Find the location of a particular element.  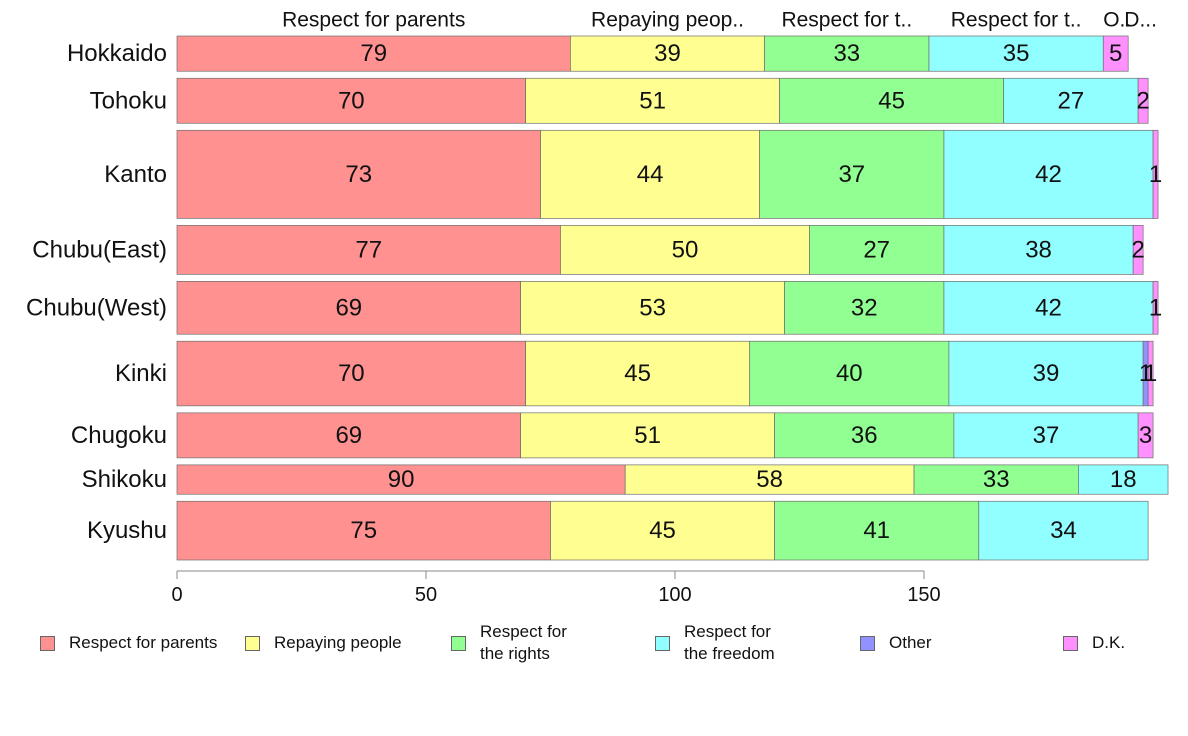

bar-row-chubu-west: 69 53 32 42 1 is located at coordinates (669, 308).